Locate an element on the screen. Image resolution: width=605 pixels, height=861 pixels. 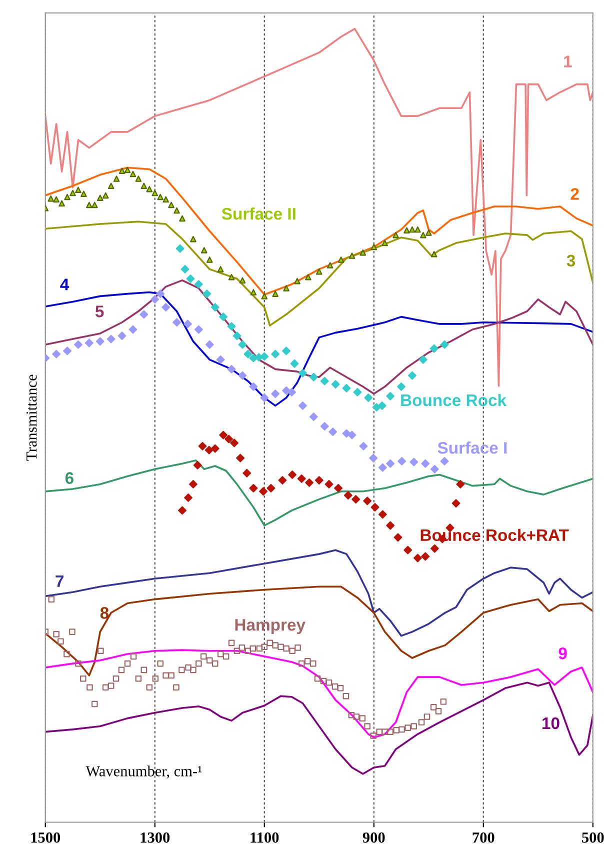
series-label: 2 is located at coordinates (574, 194).